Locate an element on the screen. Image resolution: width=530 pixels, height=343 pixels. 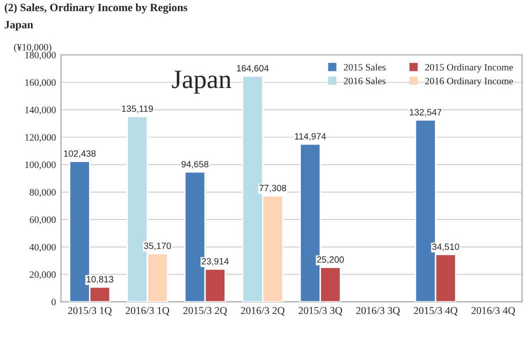
data-label: 135,119 is located at coordinates (137, 109).